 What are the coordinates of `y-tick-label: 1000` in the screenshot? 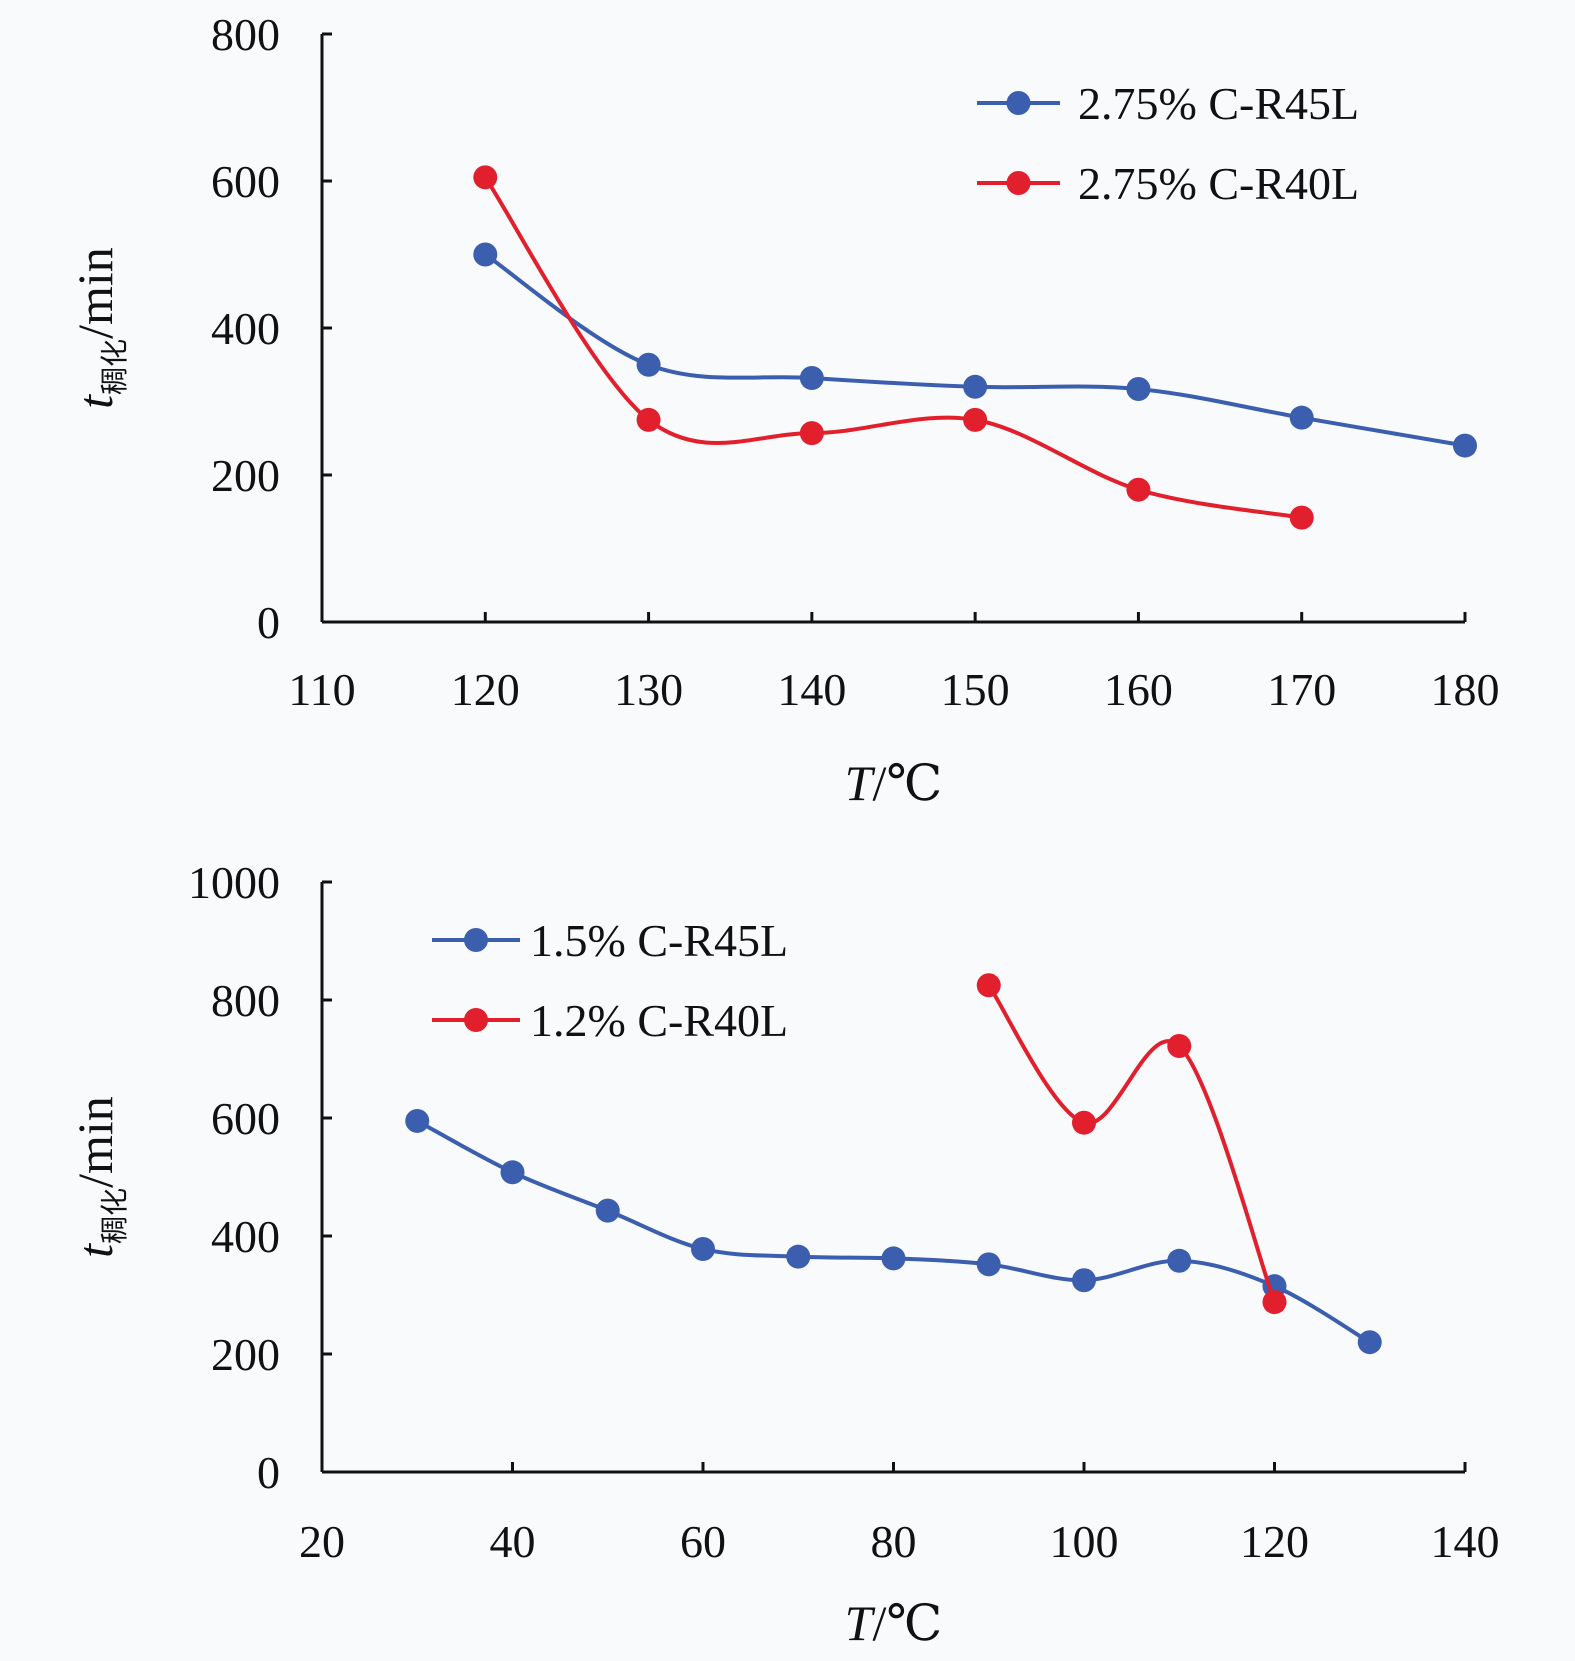 It's located at (234, 882).